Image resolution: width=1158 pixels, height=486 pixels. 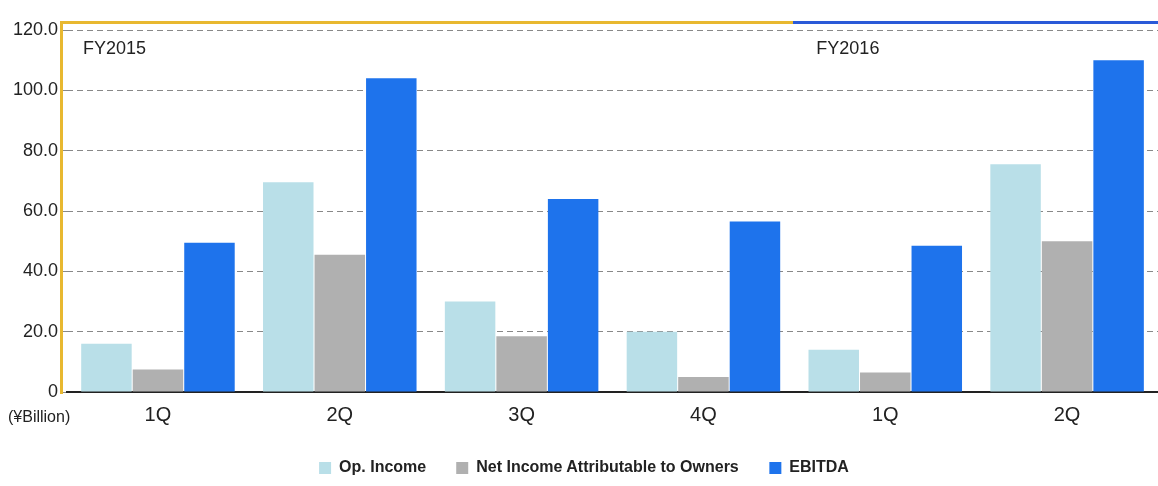 What do you see at coordinates (39, 417) in the screenshot?
I see `y-axis-title: (¥Billion)` at bounding box center [39, 417].